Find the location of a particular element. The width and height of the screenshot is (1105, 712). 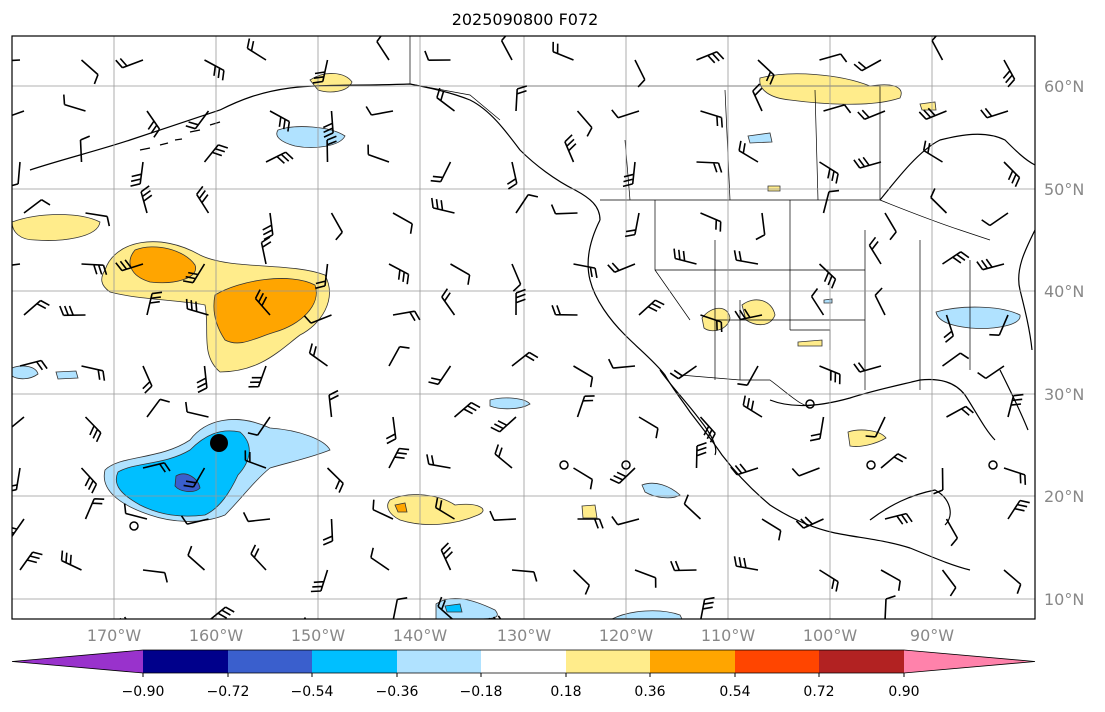

colorbar-tick-label: 0.90 is located at coordinates (904, 692).